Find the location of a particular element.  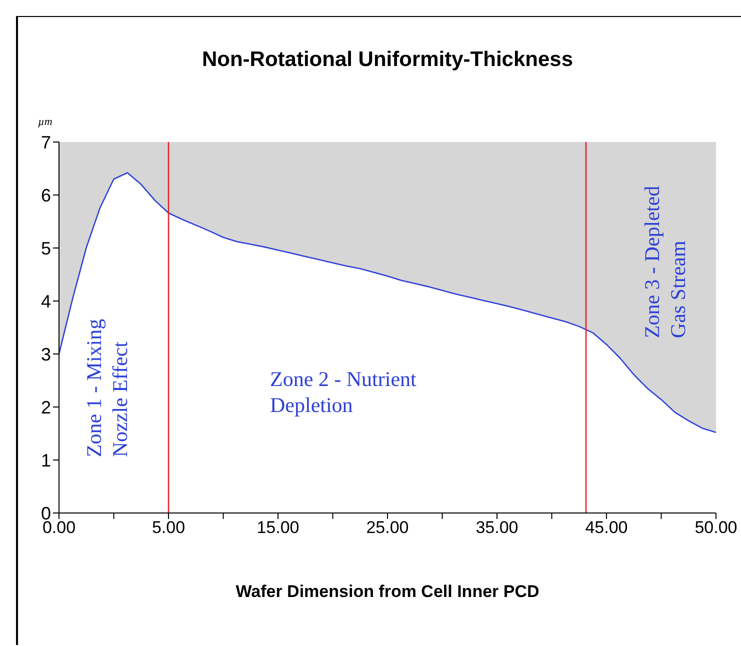

y-tick-label: 2 is located at coordinates (45, 407).